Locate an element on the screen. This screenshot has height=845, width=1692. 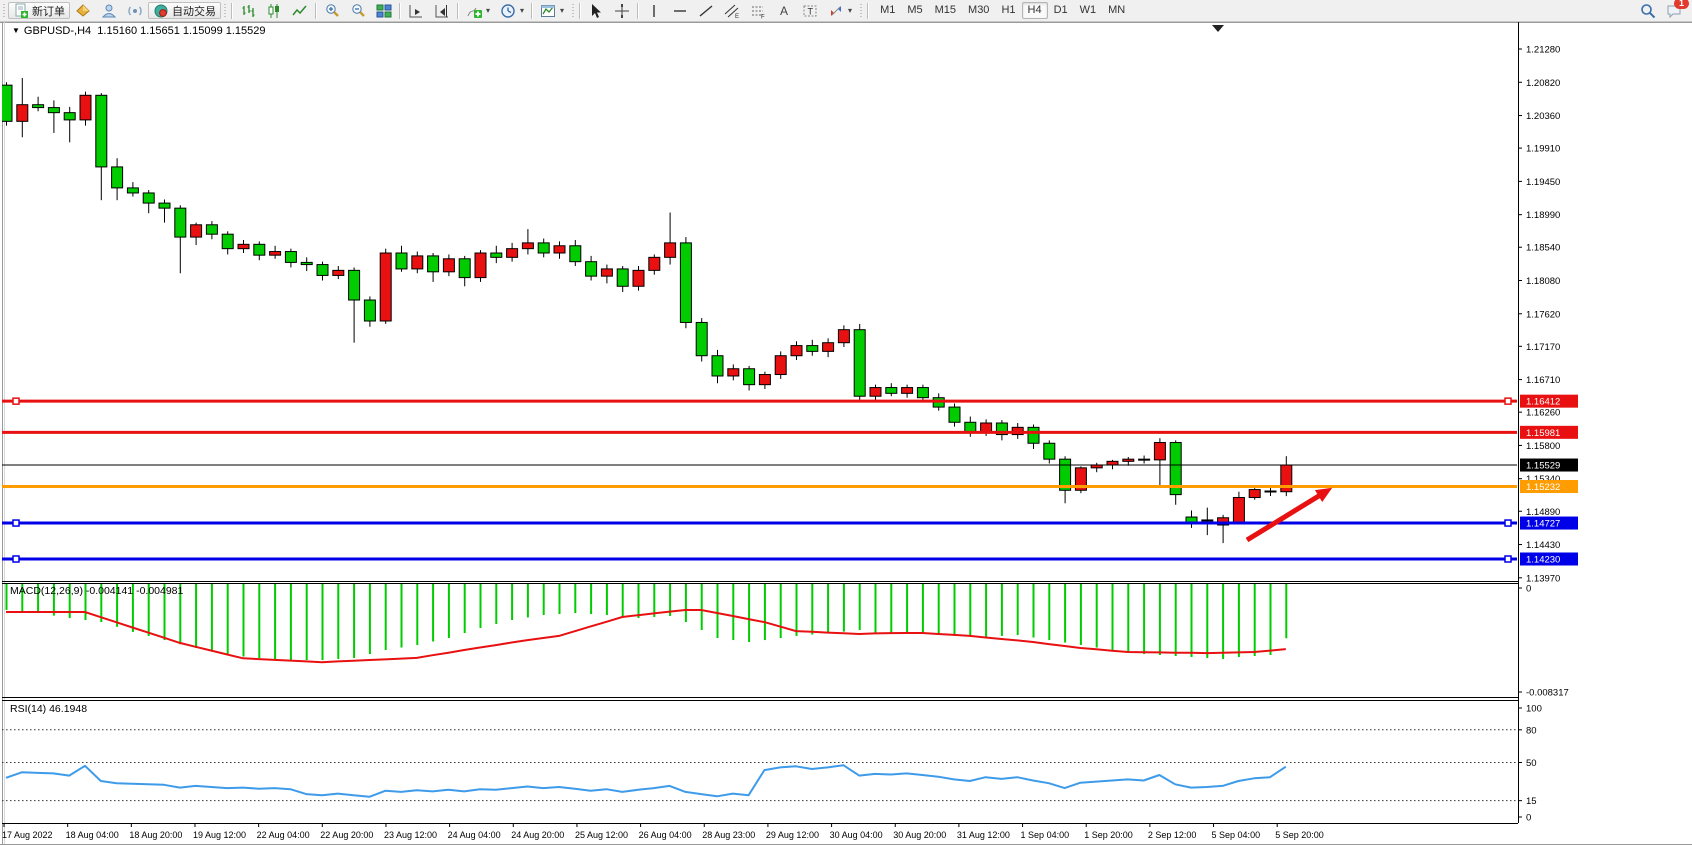
indicators-button: ▾ is located at coordinates (478, 10).